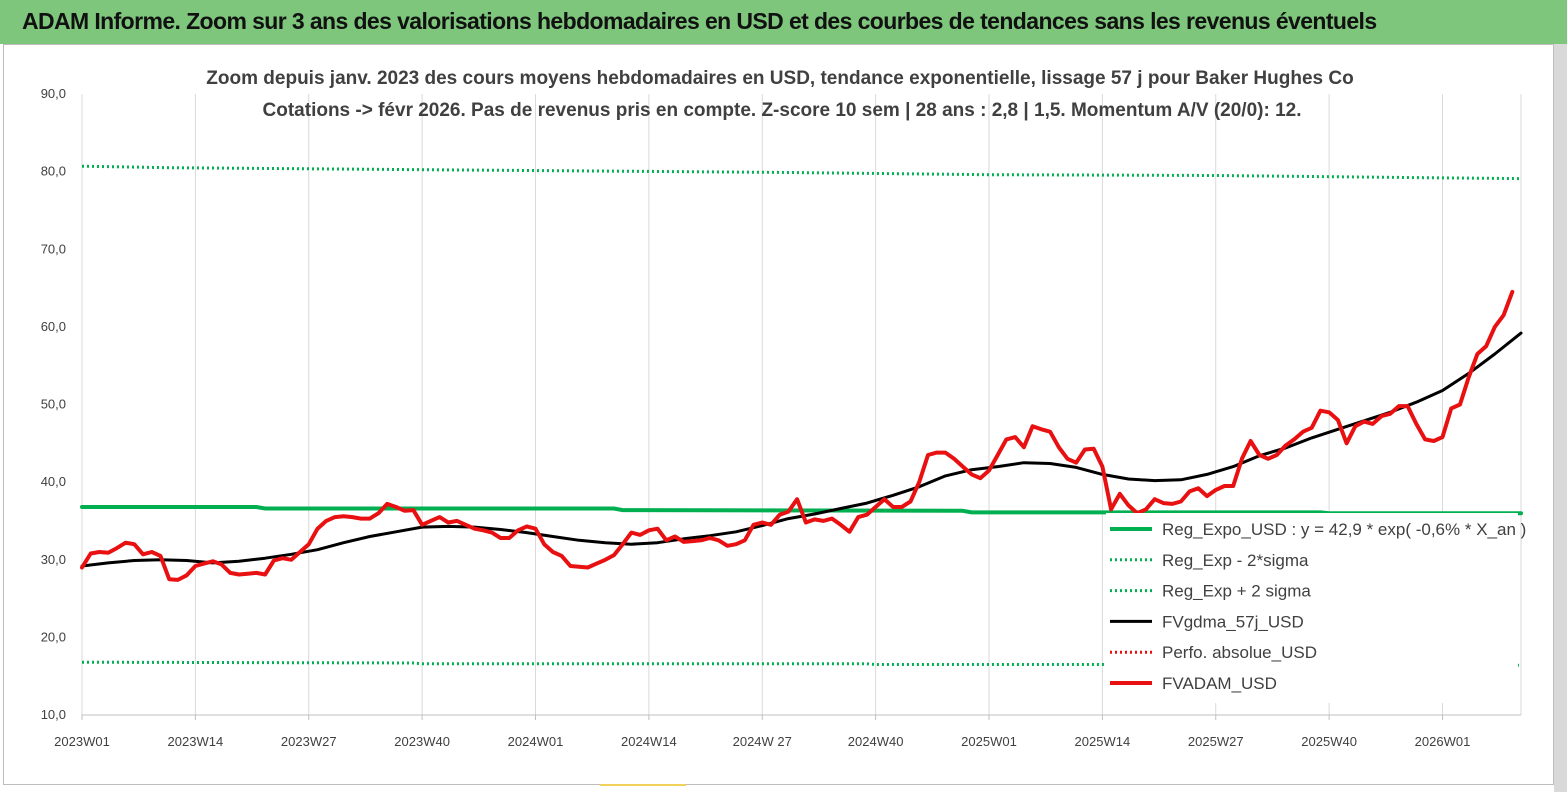  Describe the element at coordinates (53, 326) in the screenshot. I see `y-tick-label: 60,0` at that location.